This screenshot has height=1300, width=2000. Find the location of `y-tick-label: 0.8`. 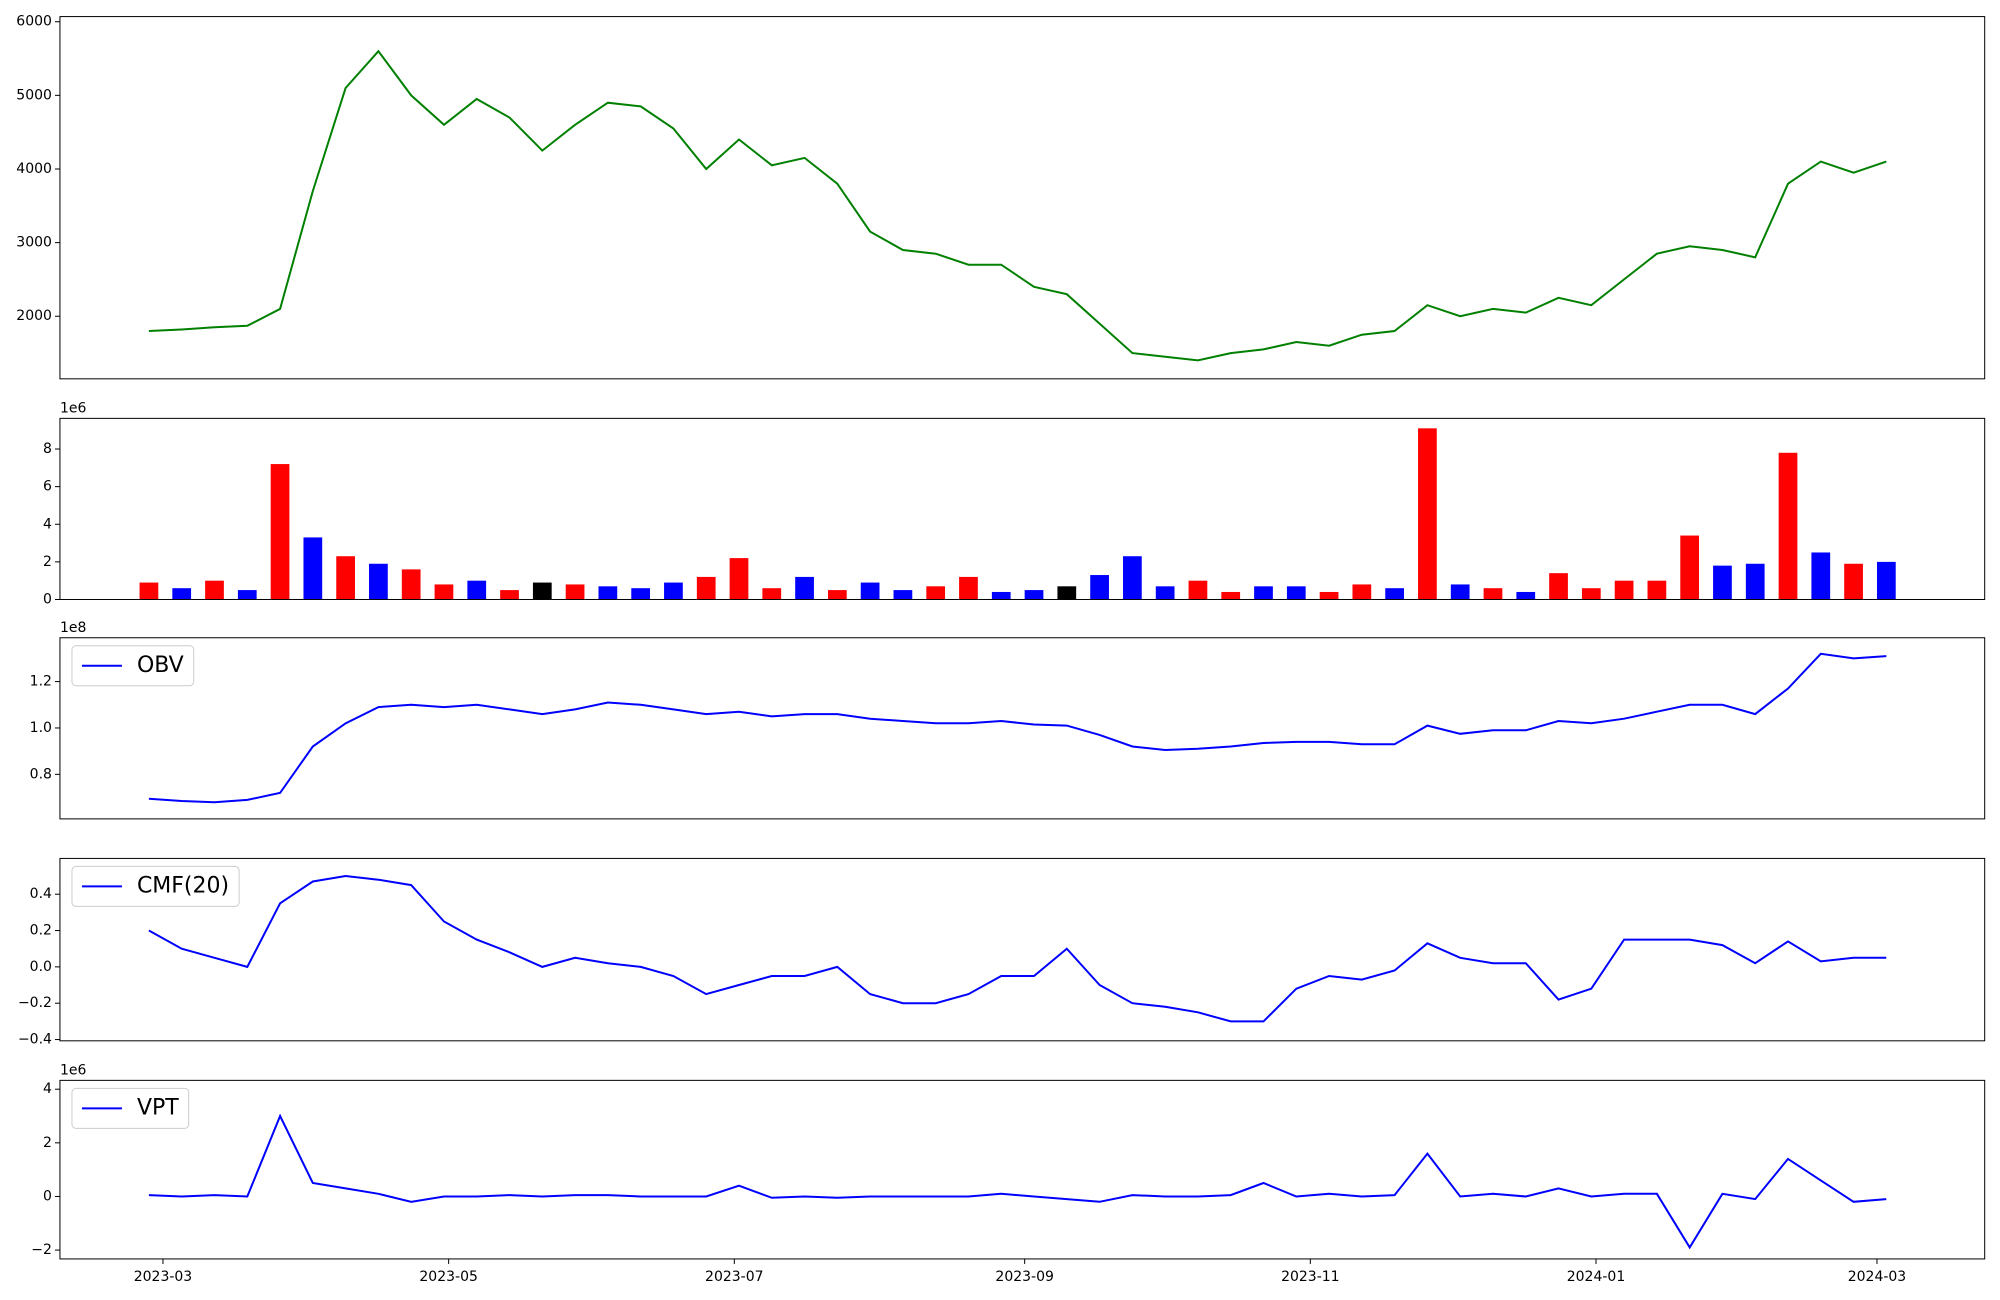

y-tick-label: 0.8 is located at coordinates (41, 774).